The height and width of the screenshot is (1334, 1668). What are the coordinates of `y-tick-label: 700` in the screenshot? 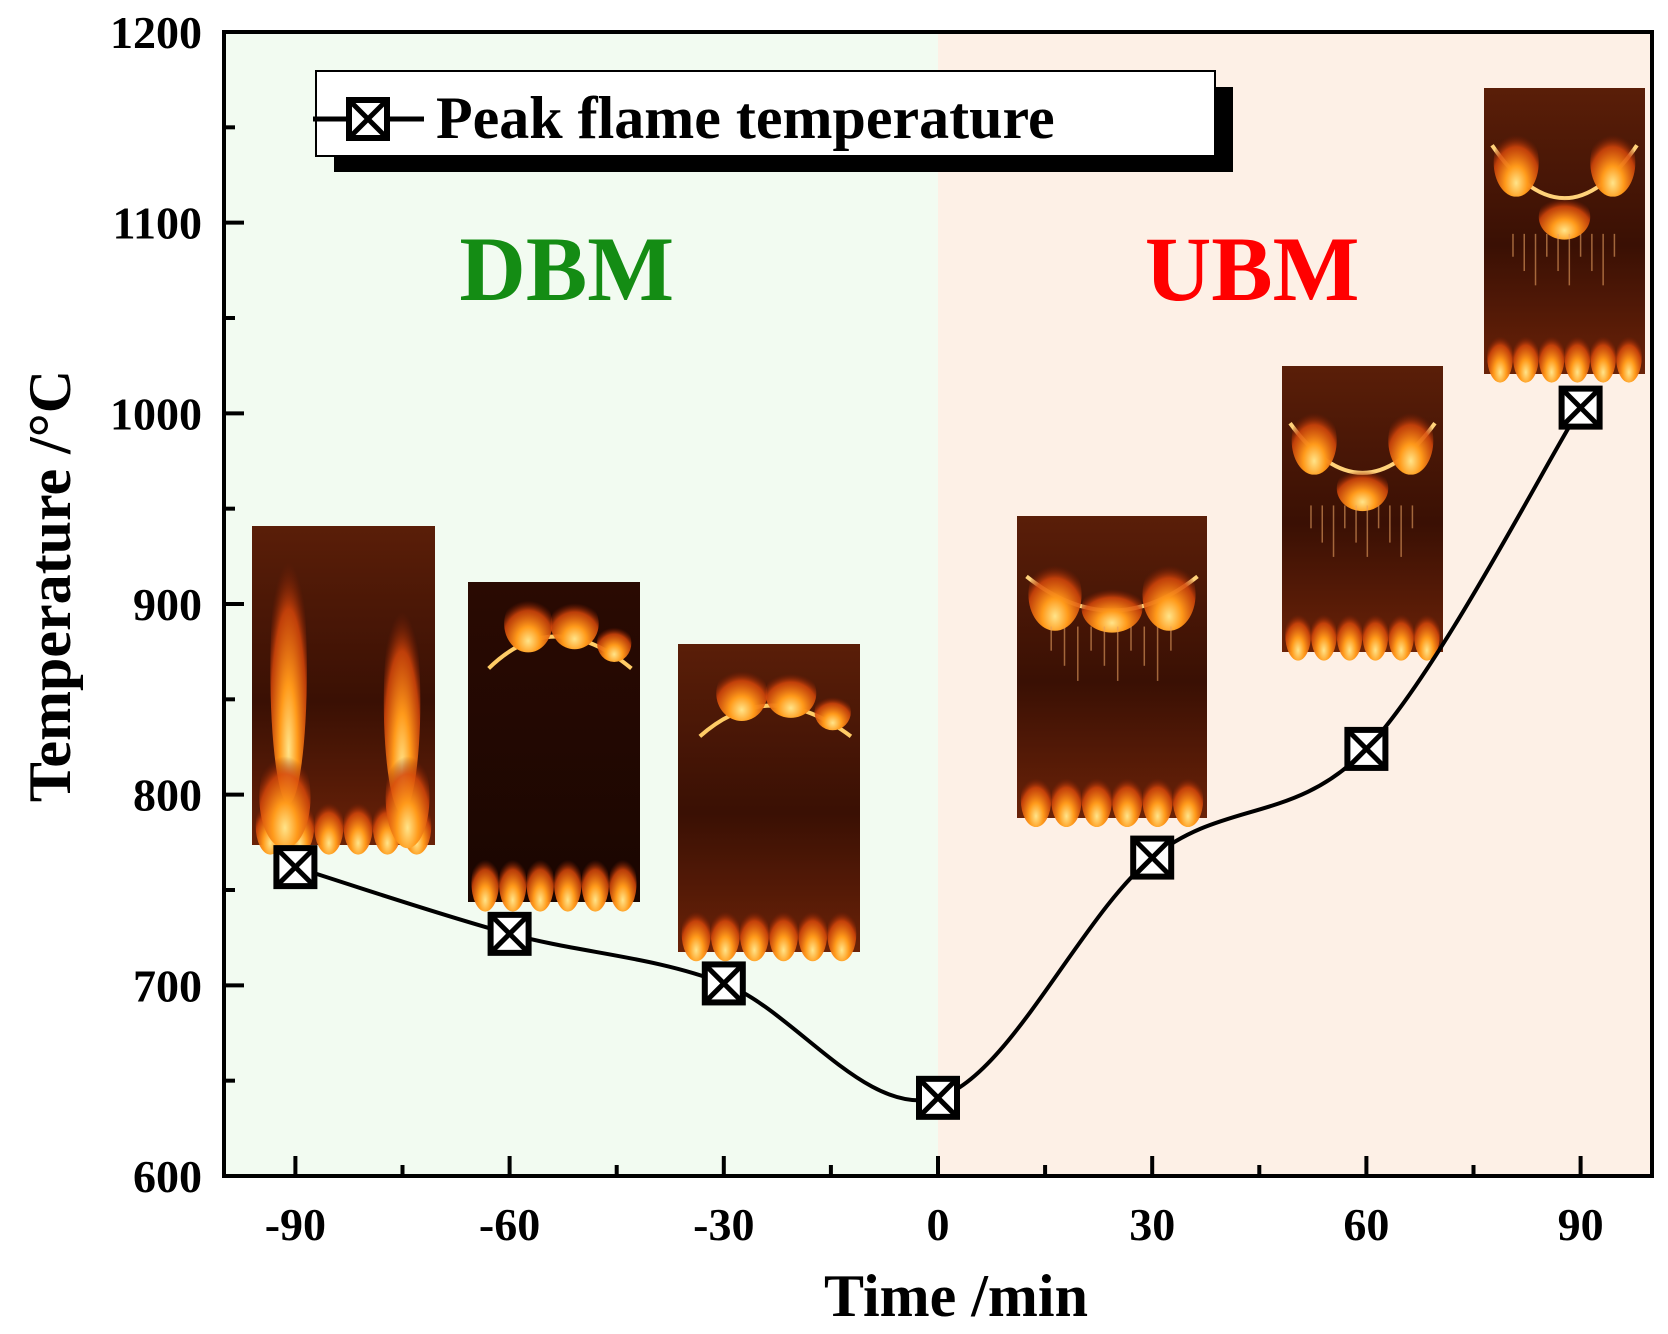 It's located at (167, 985).